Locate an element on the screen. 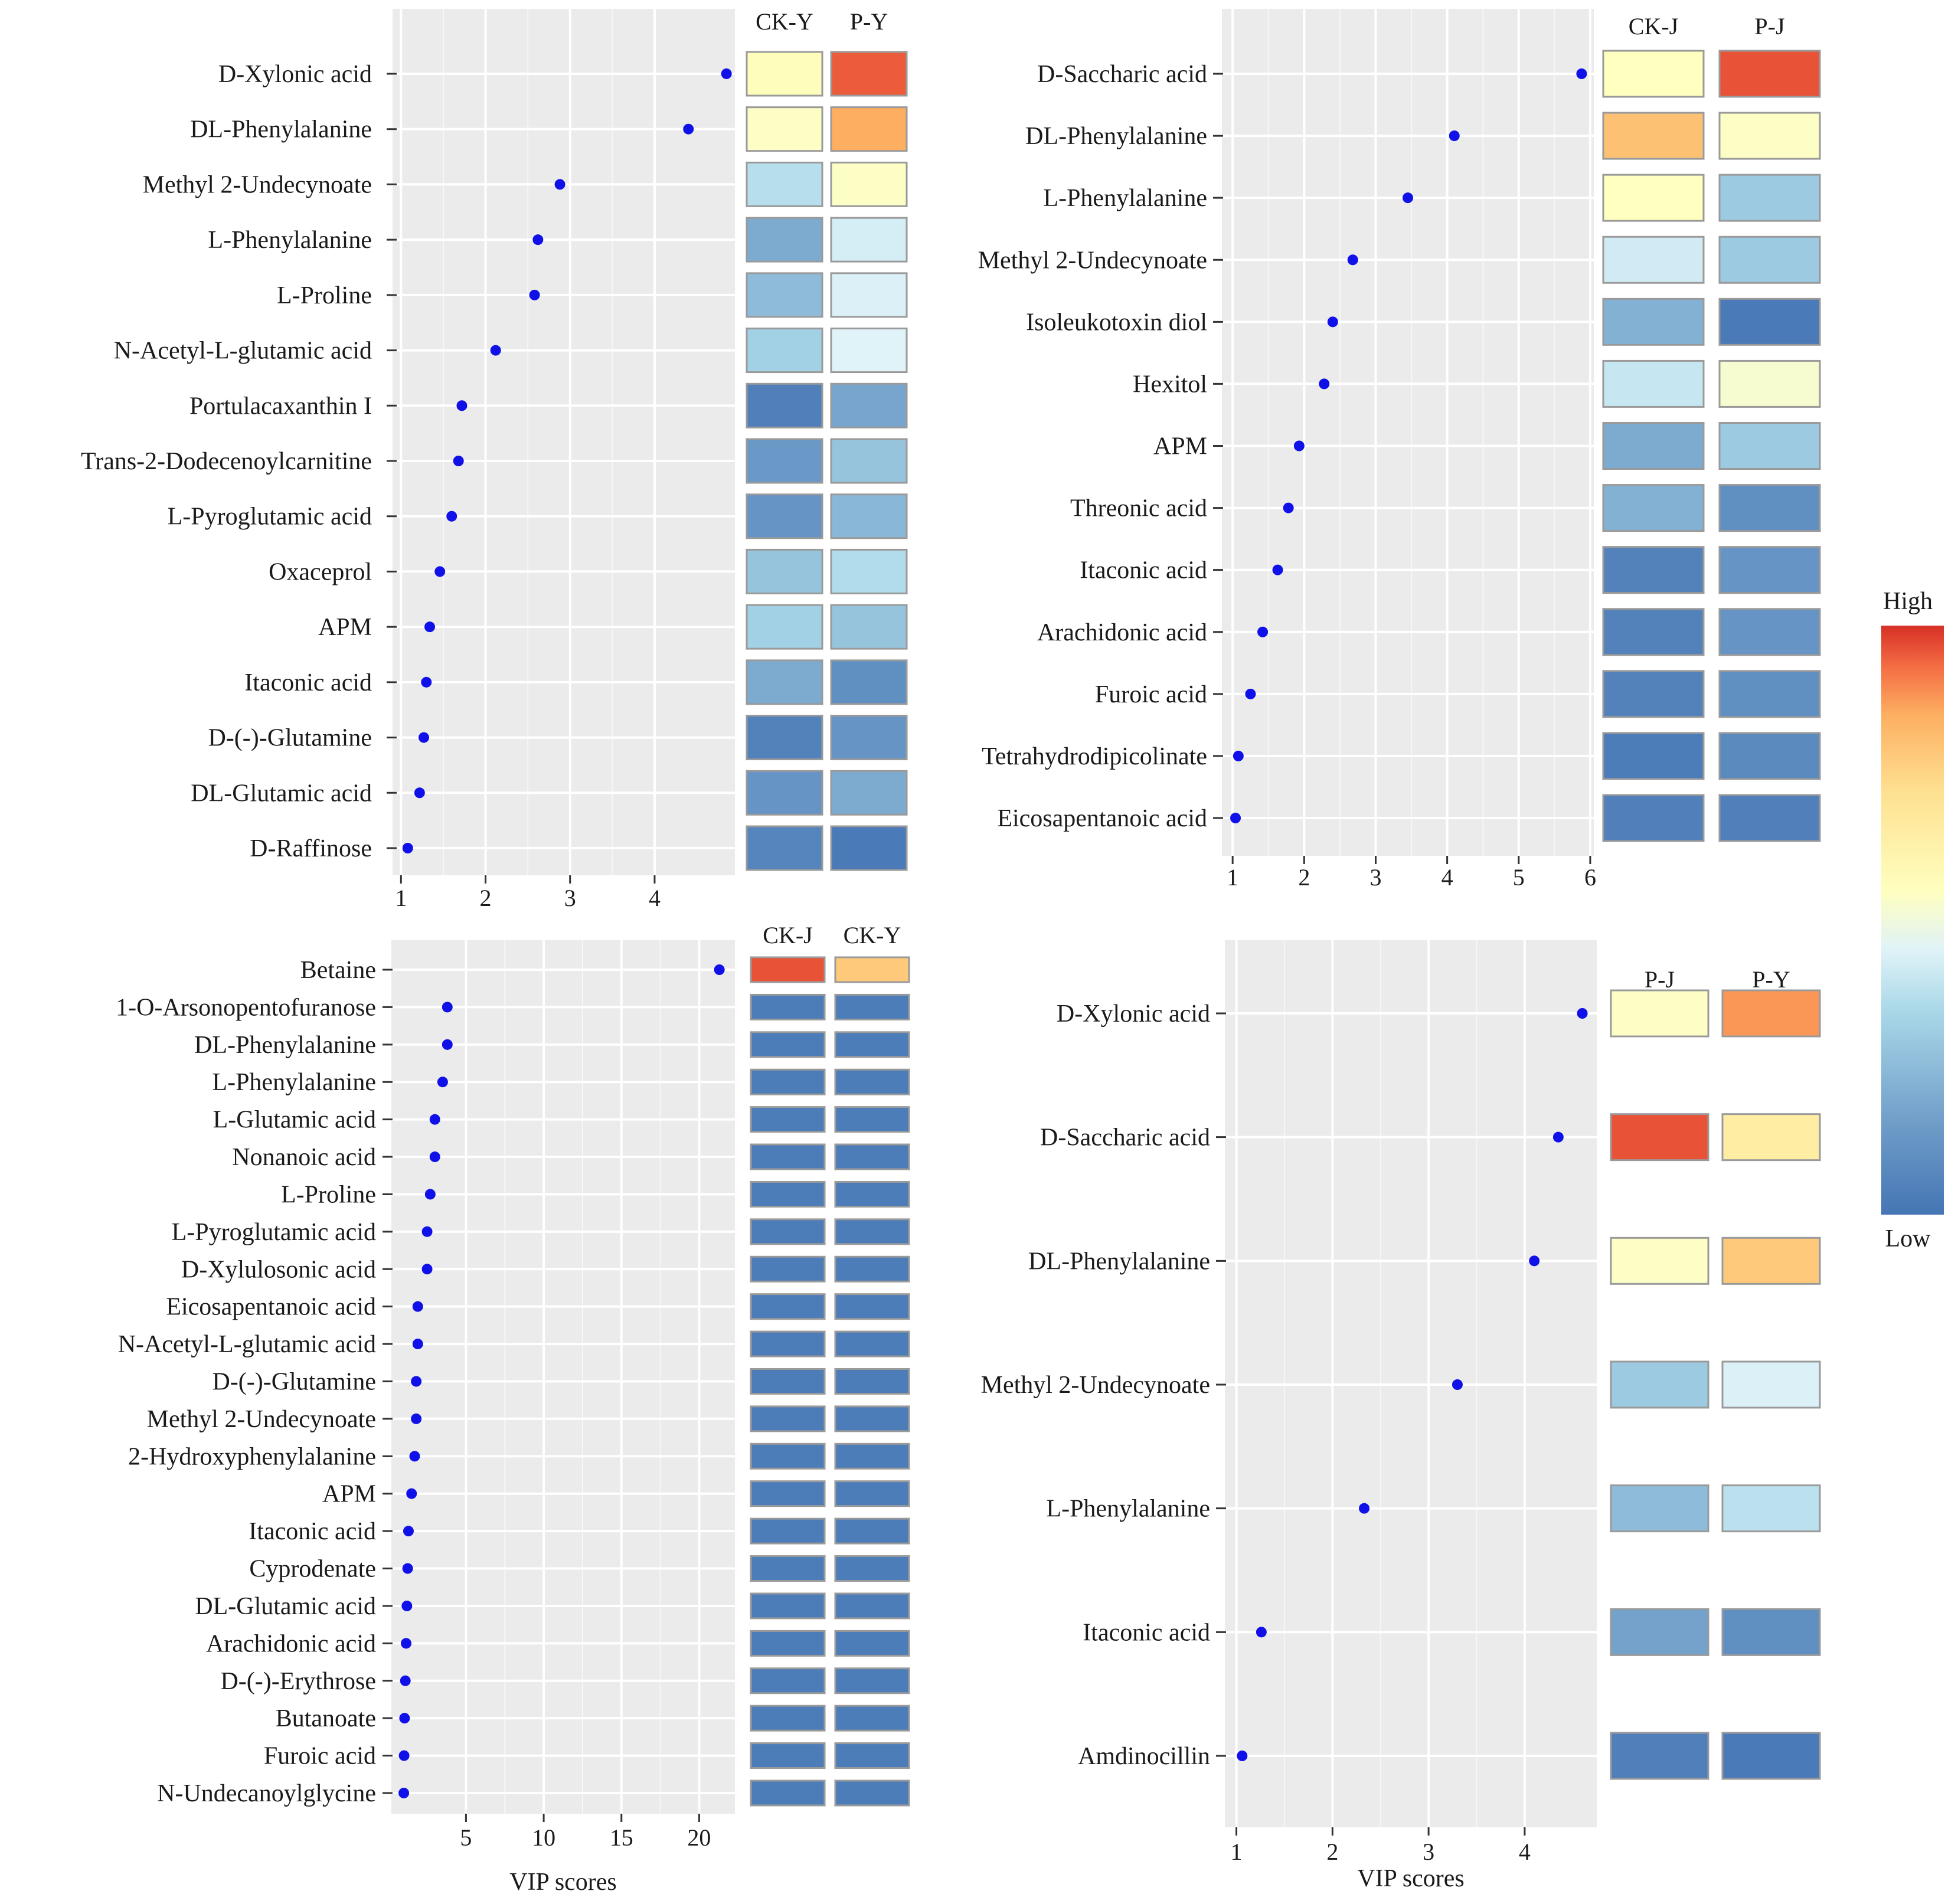  metabolite-label: Eicosapentanoic acid is located at coordinates (1102, 818).